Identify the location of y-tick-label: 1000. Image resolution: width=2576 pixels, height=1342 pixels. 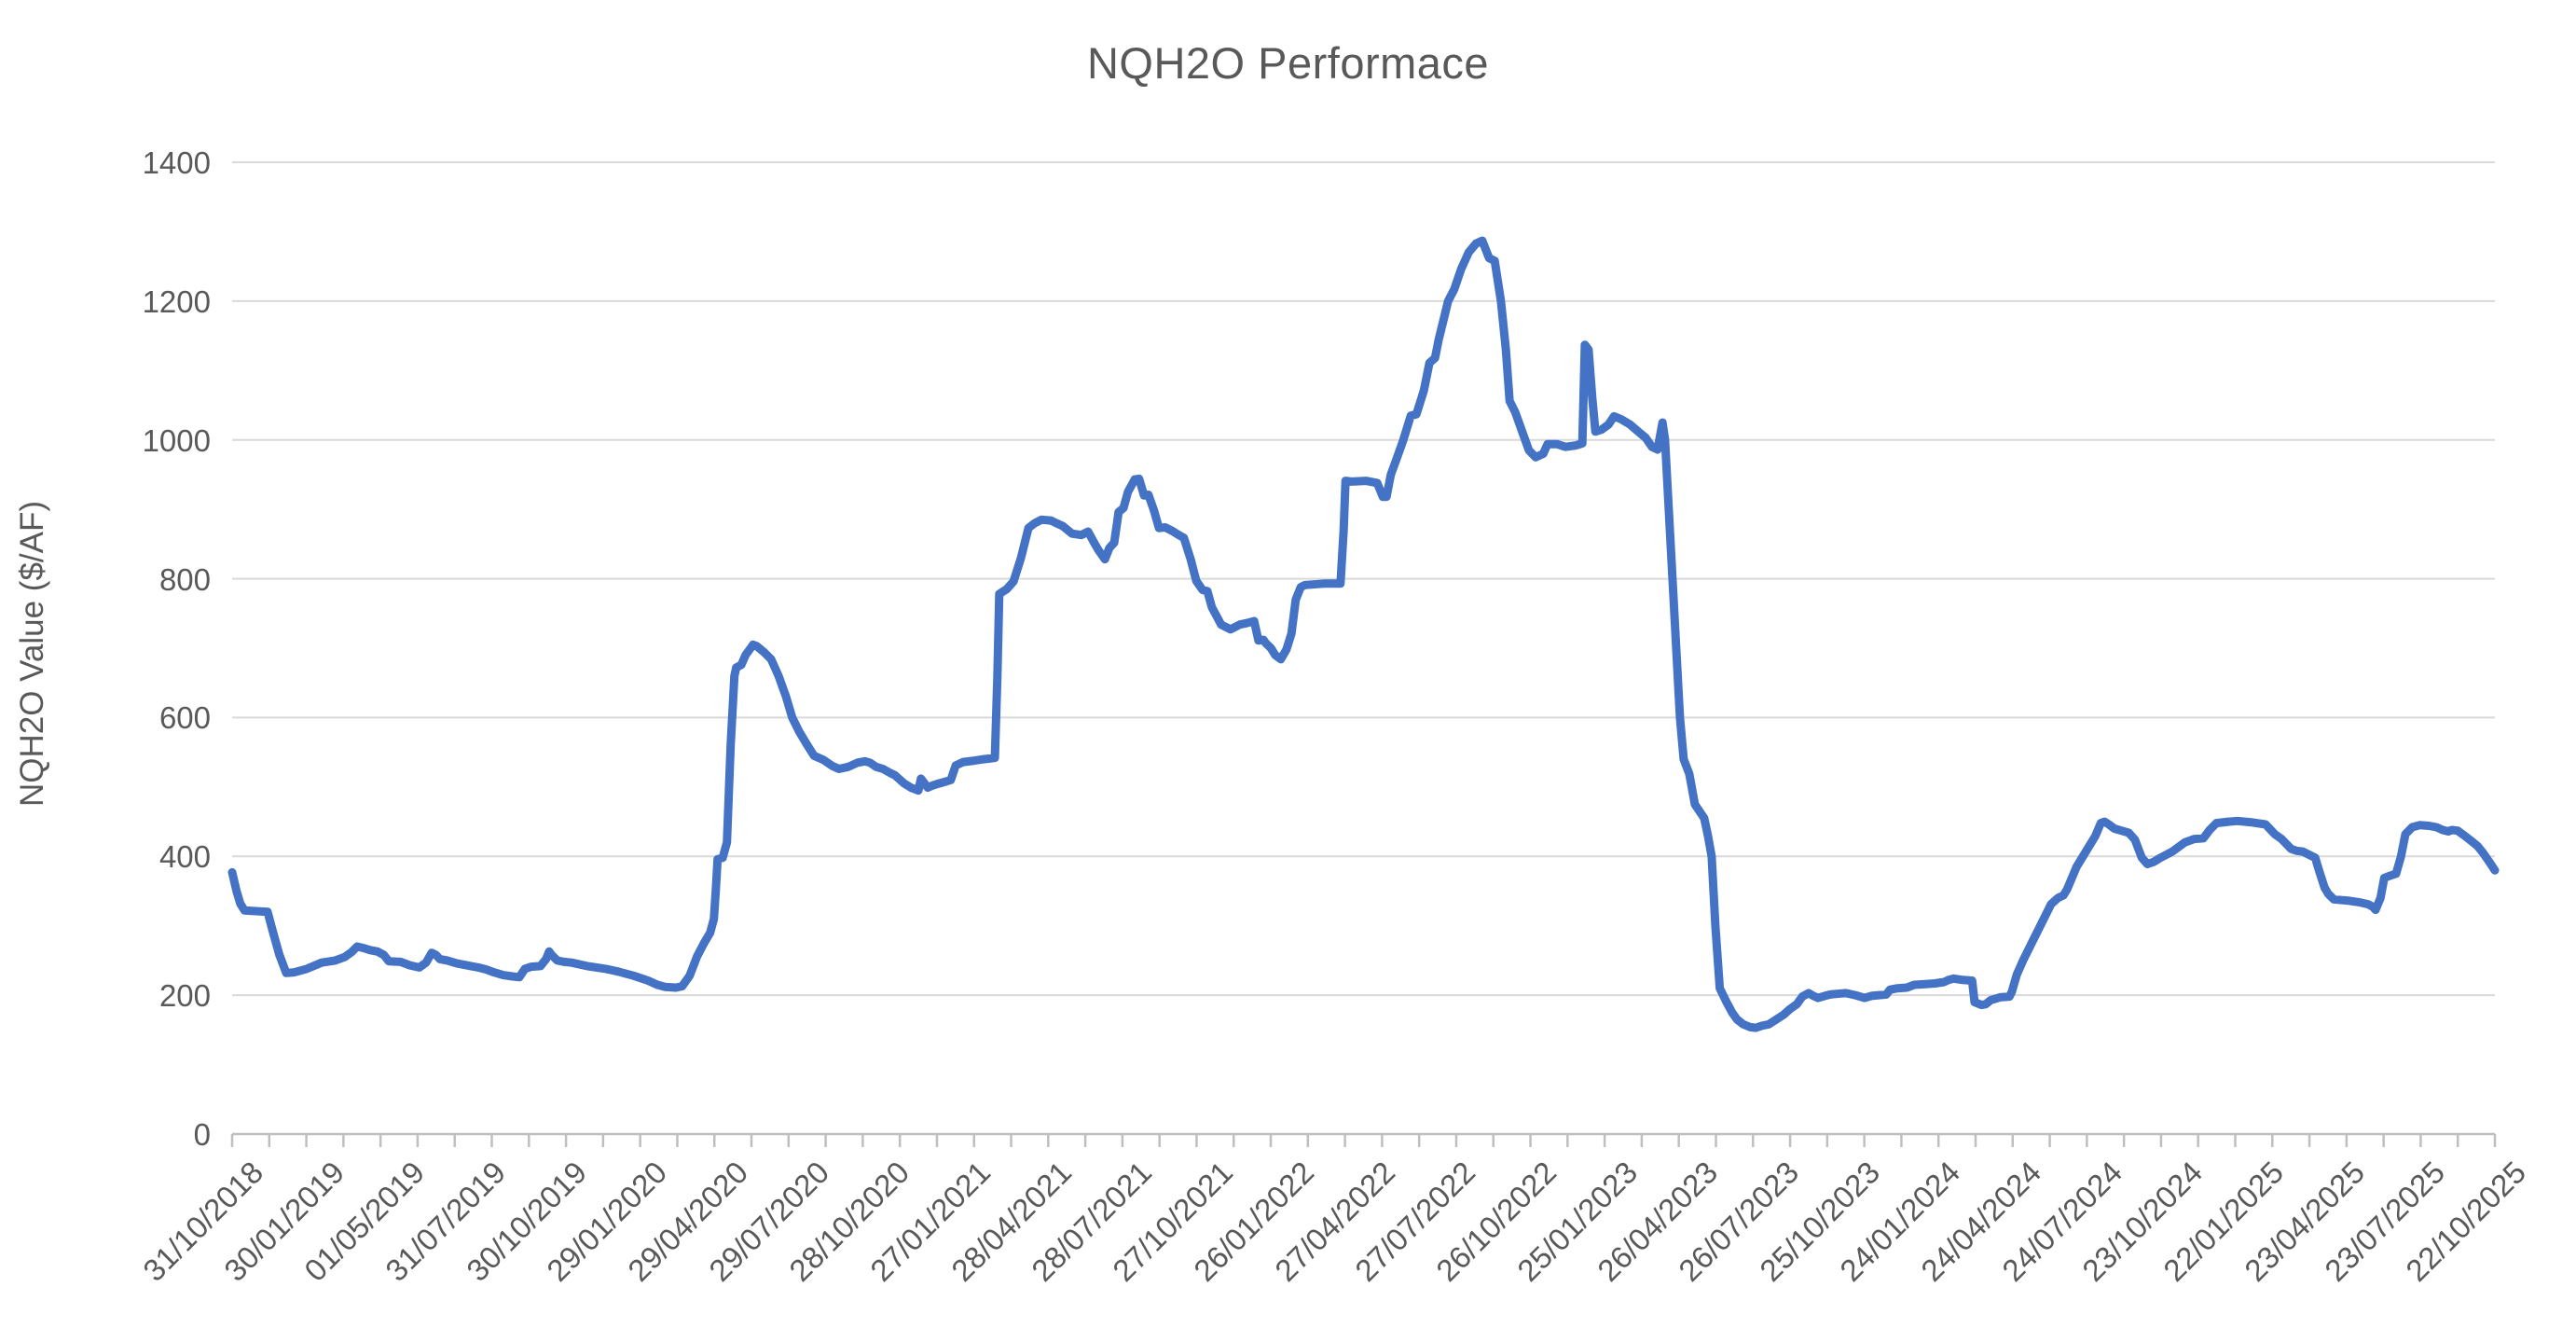
(176, 440).